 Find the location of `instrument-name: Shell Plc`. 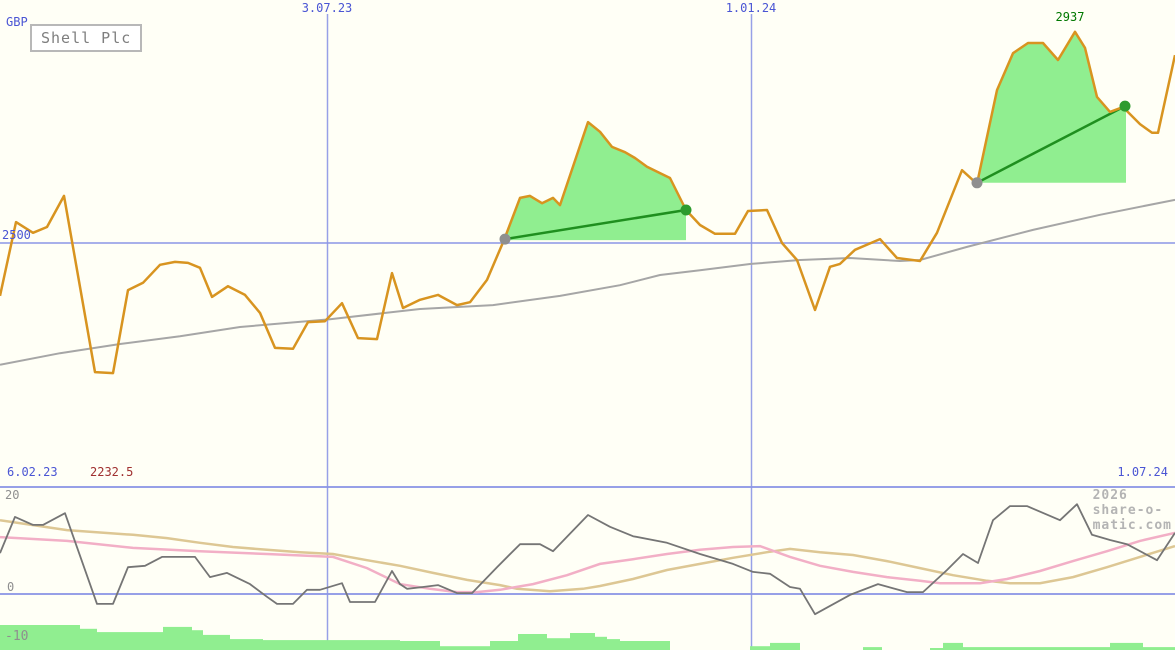

instrument-name: Shell Plc is located at coordinates (86, 38).